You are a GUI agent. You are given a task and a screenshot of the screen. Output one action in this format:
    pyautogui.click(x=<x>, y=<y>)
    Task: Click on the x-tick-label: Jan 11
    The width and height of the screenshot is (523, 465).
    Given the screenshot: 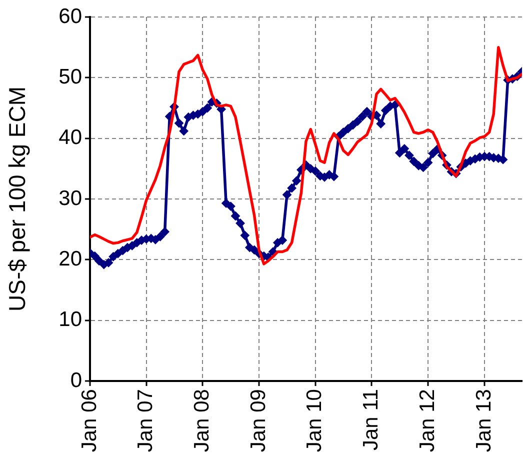 What is the action you would take?
    pyautogui.click(x=371, y=419)
    